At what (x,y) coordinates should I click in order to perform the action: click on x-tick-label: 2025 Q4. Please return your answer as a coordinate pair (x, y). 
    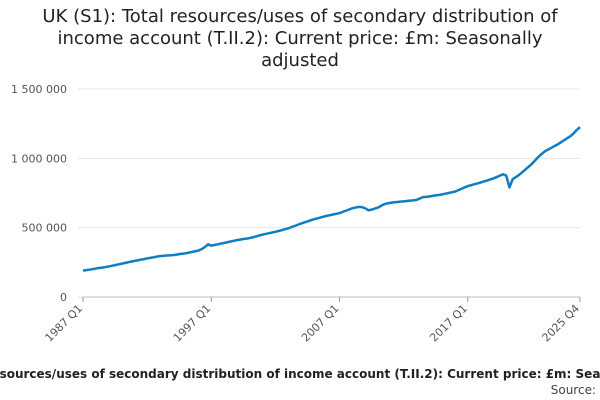
    Looking at the image, I should click on (561, 323).